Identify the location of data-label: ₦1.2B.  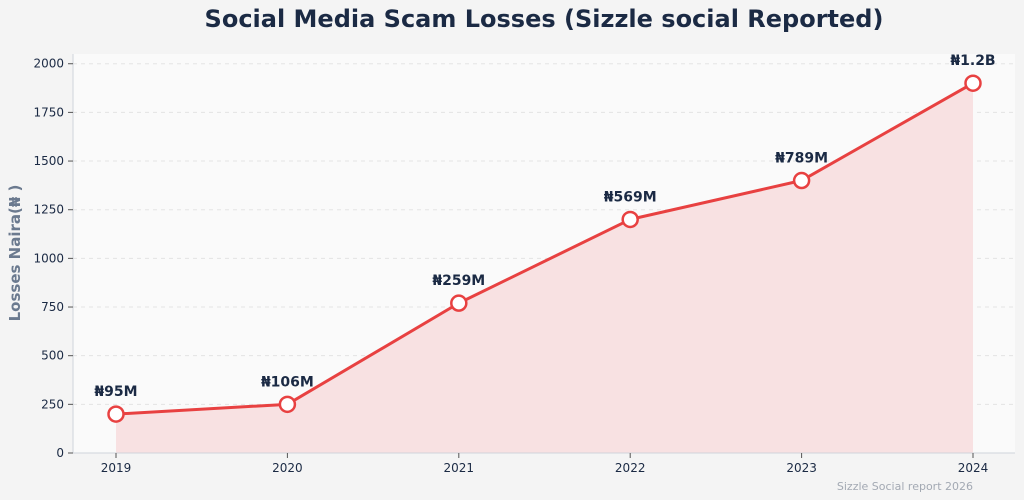
(972, 61).